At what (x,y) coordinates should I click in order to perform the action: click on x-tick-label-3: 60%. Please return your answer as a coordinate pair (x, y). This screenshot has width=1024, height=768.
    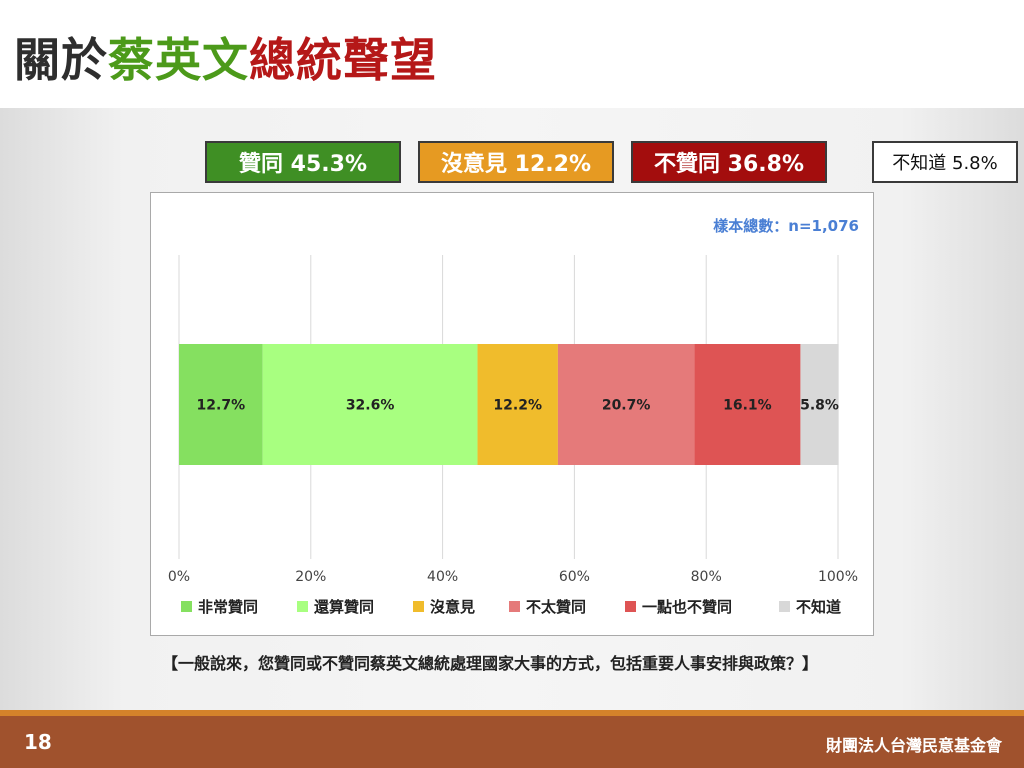
    Looking at the image, I should click on (574, 577).